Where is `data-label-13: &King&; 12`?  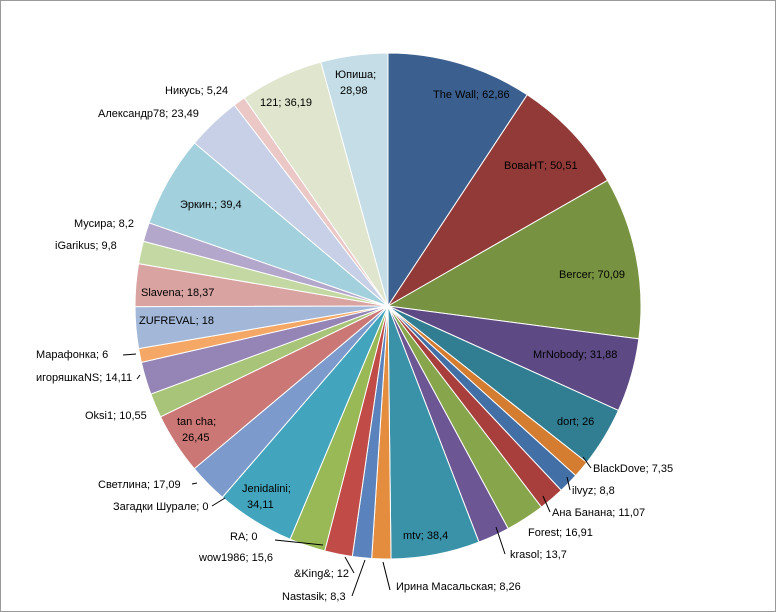 data-label-13: &King&; 12 is located at coordinates (321, 574).